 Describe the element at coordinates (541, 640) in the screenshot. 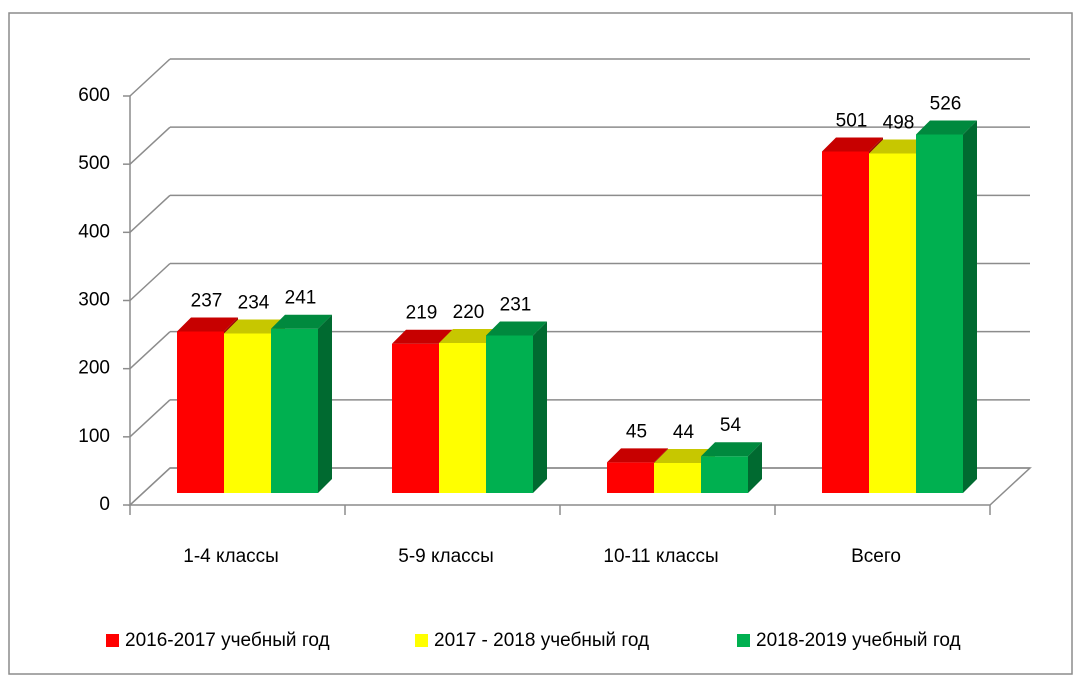

I see `legend-label: 2017 - 2018 учебный год` at that location.